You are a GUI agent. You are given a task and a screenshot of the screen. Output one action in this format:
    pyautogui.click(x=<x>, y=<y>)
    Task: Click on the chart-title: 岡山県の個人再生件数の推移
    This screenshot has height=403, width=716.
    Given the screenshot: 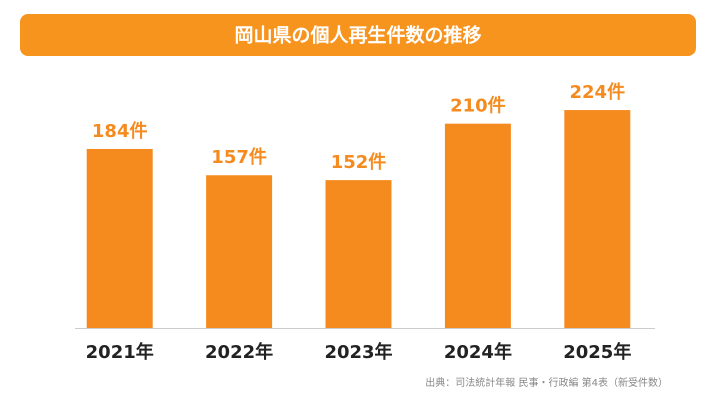 What is the action you would take?
    pyautogui.click(x=357, y=35)
    